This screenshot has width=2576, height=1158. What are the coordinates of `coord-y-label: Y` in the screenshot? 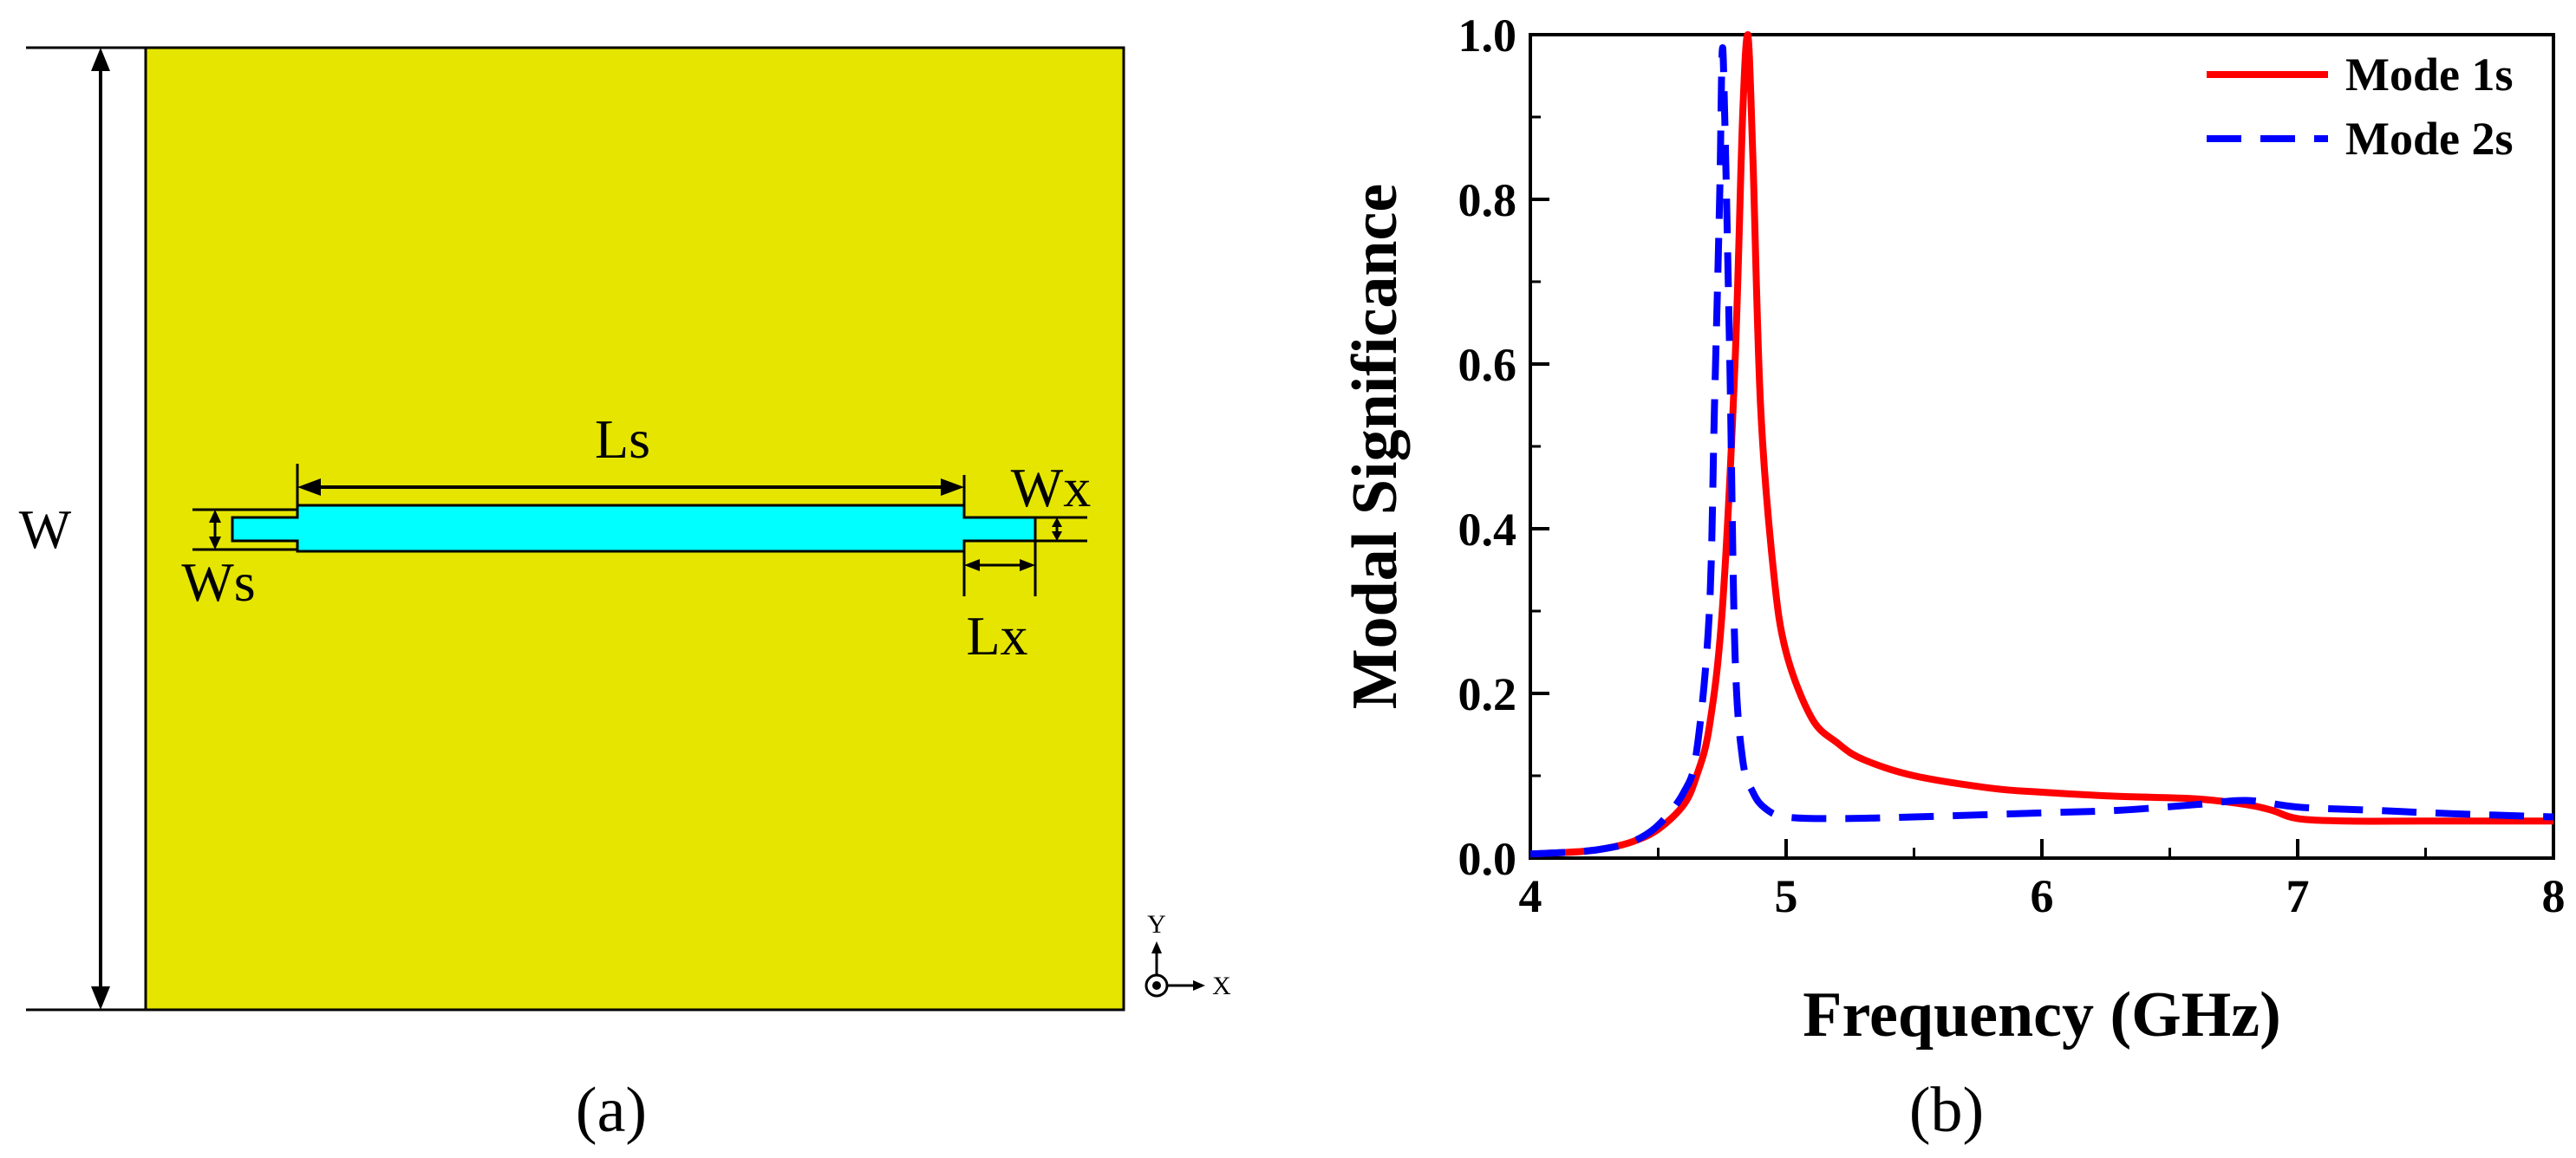 It's located at (1157, 924).